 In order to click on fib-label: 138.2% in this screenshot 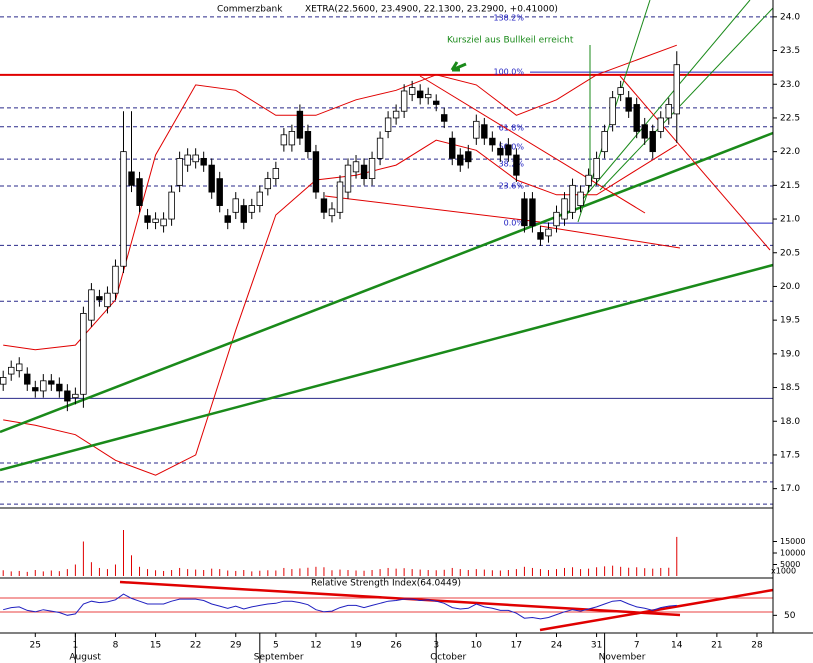, I will do `click(508, 18)`.